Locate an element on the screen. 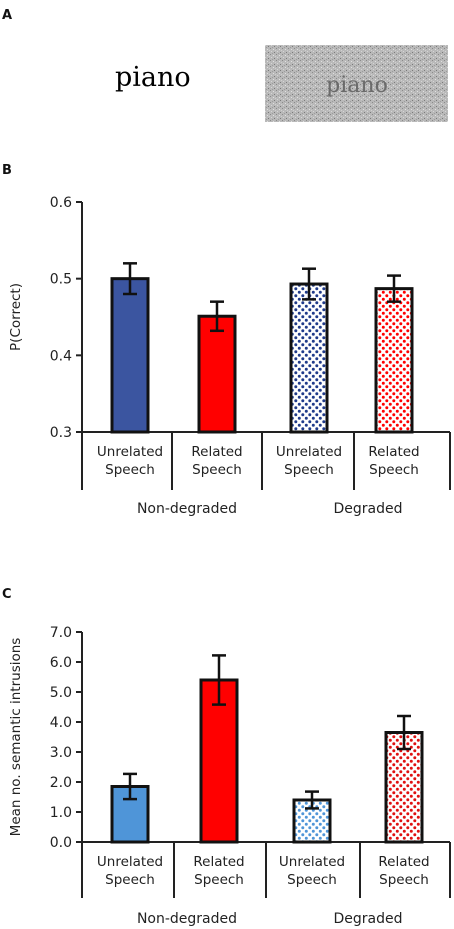  y-tick-label: 3.0 is located at coordinates (61, 753).